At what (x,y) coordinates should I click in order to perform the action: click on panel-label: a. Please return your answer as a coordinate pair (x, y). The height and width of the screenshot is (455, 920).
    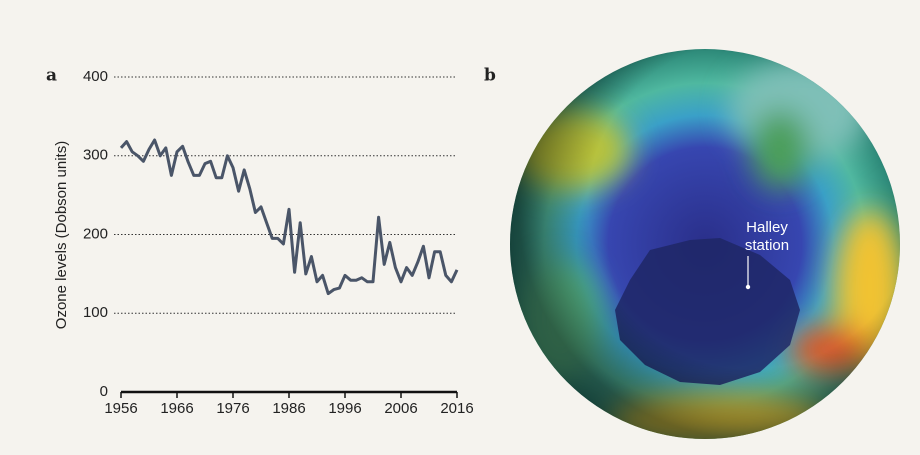
    Looking at the image, I should click on (51, 76).